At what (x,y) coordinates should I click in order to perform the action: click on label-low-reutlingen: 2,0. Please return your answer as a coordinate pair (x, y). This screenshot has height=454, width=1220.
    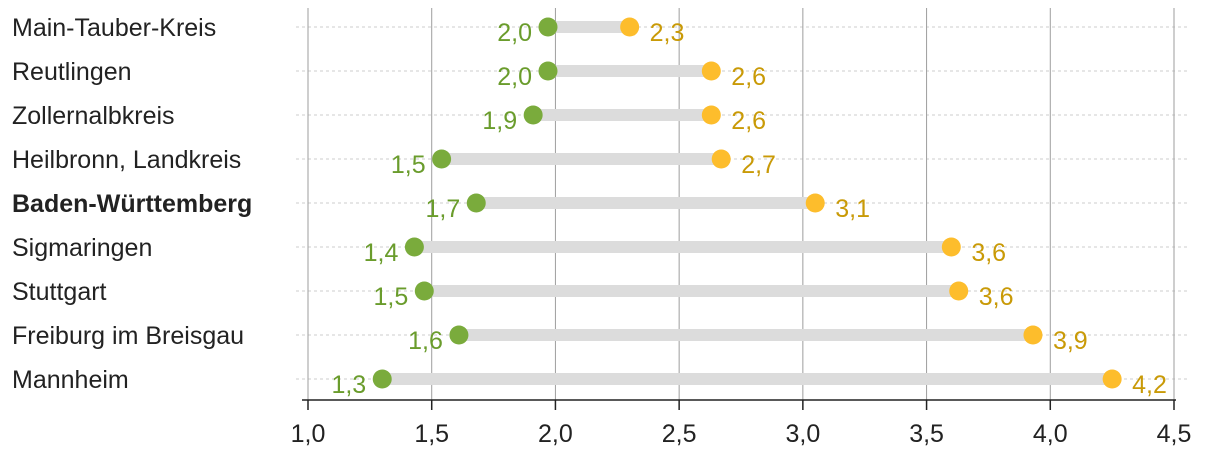
    Looking at the image, I should click on (514, 77).